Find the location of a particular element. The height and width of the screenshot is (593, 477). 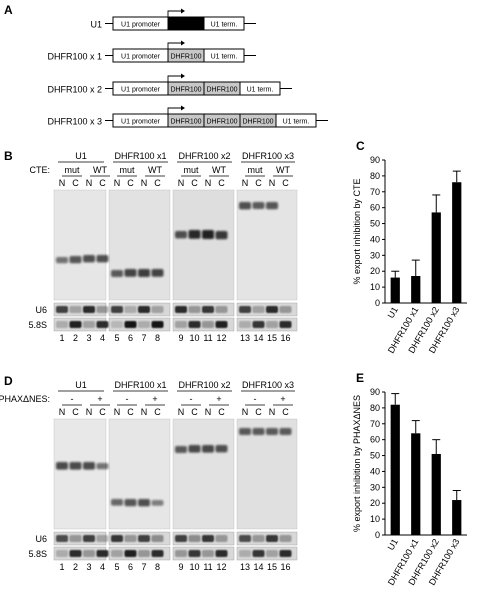

y-tick-label: 70 is located at coordinates (375, 424).